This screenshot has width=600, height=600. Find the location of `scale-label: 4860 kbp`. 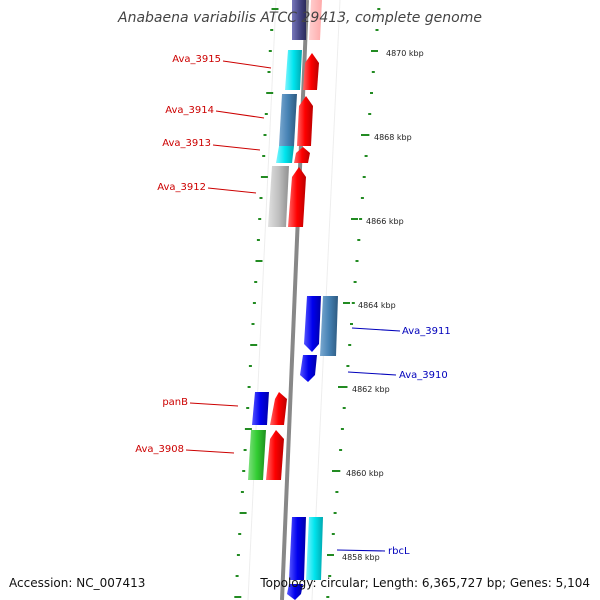

scale-label: 4860 kbp is located at coordinates (365, 473).